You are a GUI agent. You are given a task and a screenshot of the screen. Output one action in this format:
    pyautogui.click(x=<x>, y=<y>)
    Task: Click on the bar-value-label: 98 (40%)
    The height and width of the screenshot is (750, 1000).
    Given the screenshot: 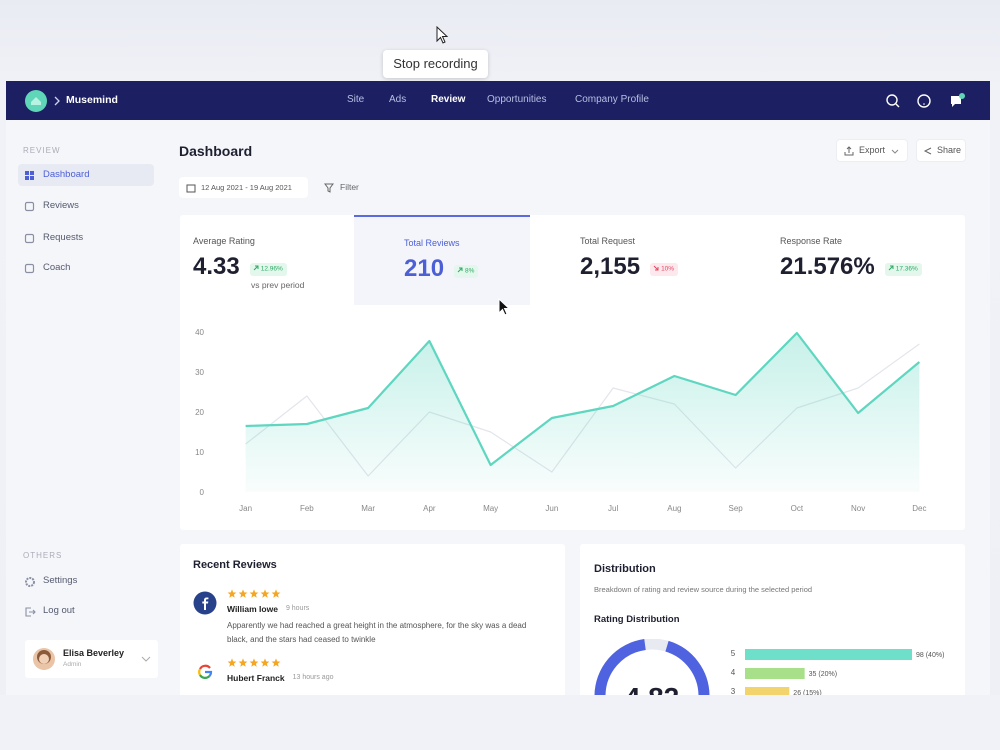 What is the action you would take?
    pyautogui.click(x=930, y=655)
    